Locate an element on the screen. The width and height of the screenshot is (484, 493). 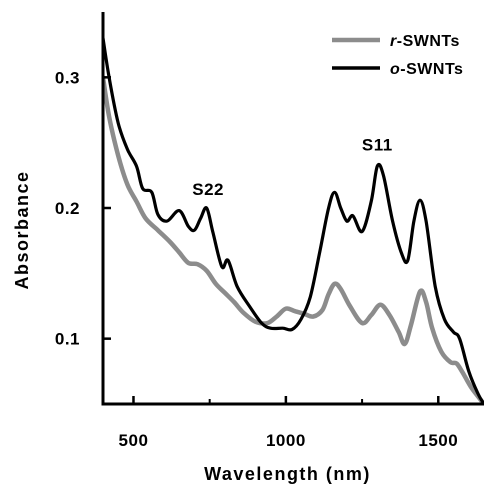
x-tick-label-500: 500 is located at coordinates (134, 440).